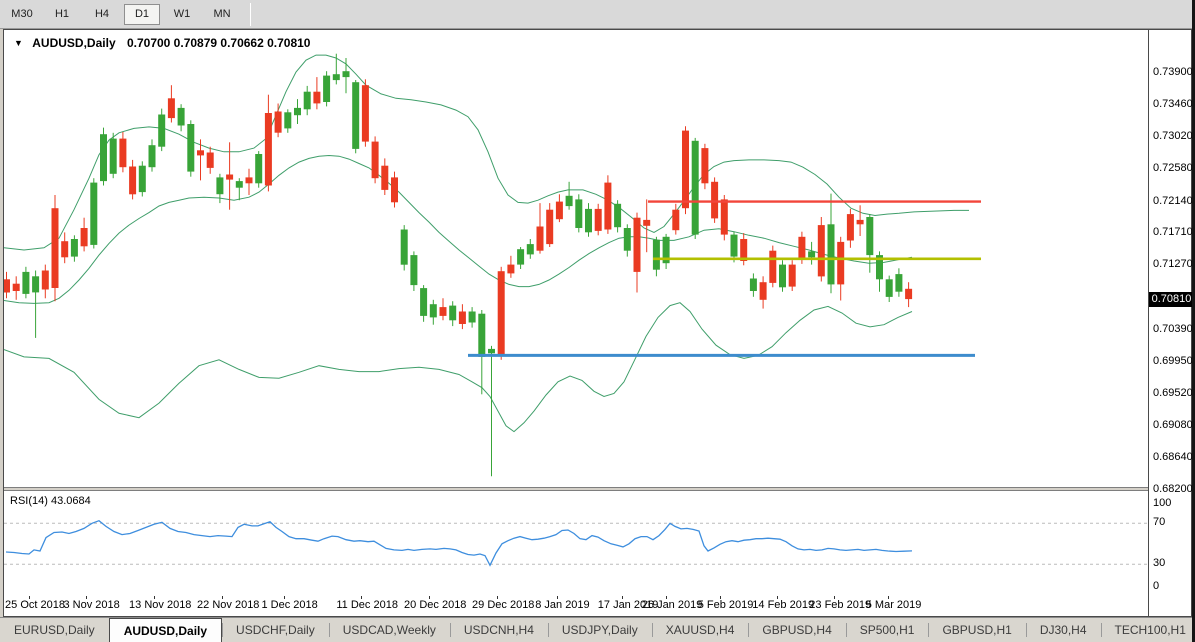  Describe the element at coordinates (18, 43) in the screenshot. I see `chevron-down-icon: ▼` at that location.